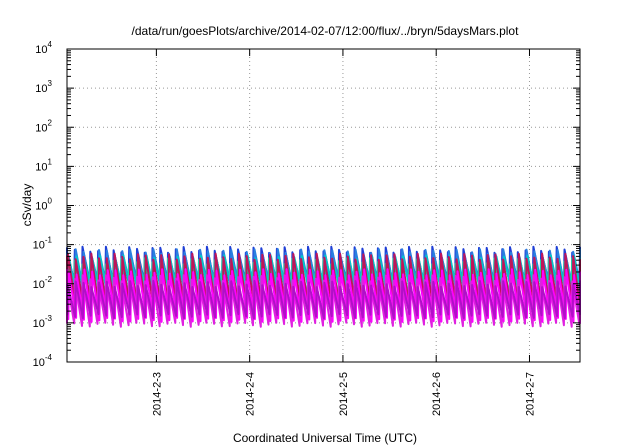 This screenshot has height=448, width=640. What do you see at coordinates (43, 48) in the screenshot?
I see `y-tick-label: 10⁴` at bounding box center [43, 48].